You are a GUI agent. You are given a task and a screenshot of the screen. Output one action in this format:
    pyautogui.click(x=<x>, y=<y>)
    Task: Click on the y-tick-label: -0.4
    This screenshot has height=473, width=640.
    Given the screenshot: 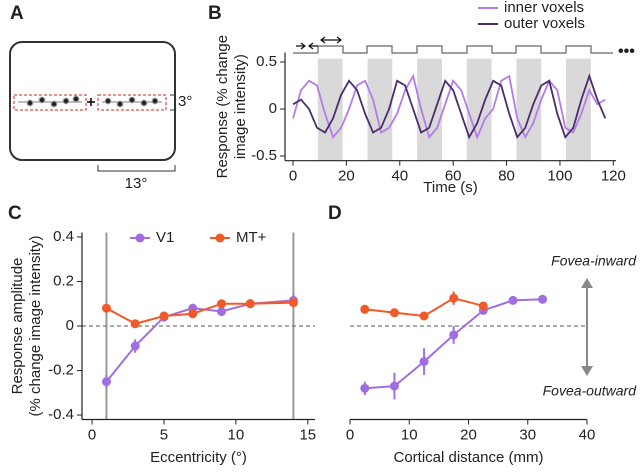 What is the action you would take?
    pyautogui.click(x=61, y=414)
    